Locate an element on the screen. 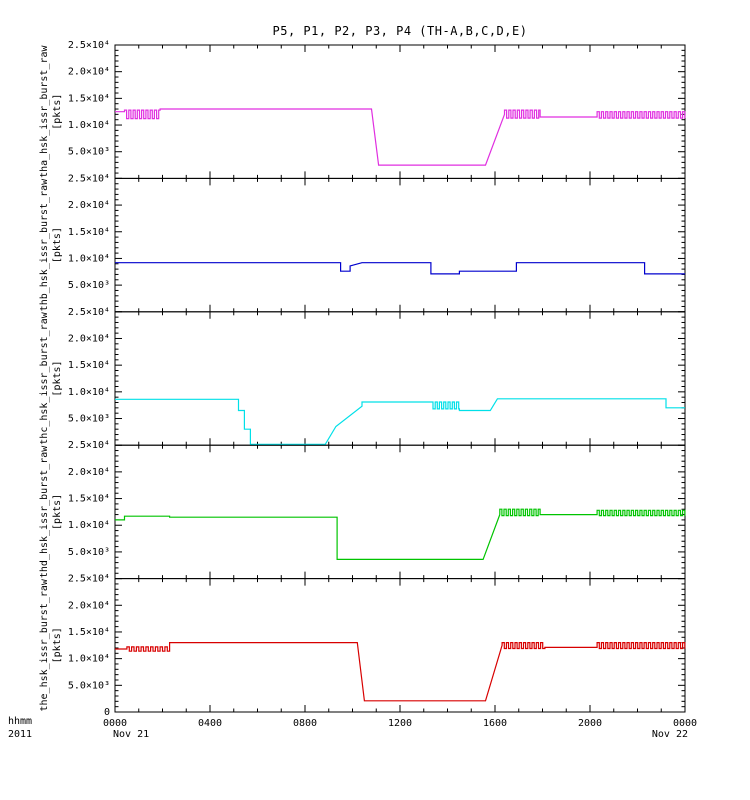  xtick-label: 1600 is located at coordinates (495, 723).